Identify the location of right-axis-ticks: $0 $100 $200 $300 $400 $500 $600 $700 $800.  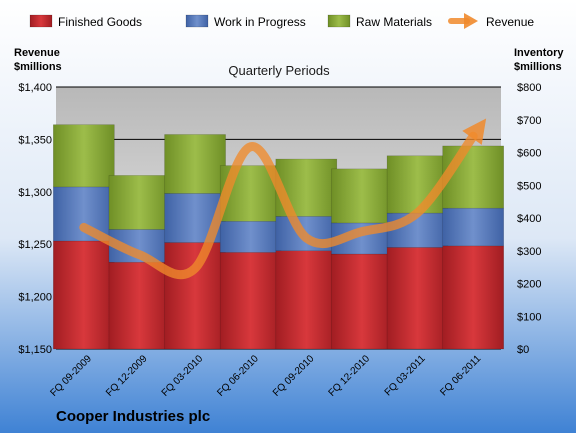
(529, 219).